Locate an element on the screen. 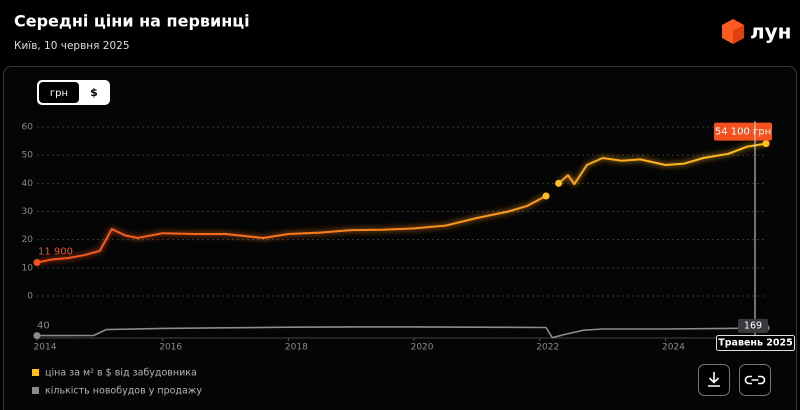 Image resolution: width=800 pixels, height=410 pixels. toggle-option: грн is located at coordinates (59, 93).